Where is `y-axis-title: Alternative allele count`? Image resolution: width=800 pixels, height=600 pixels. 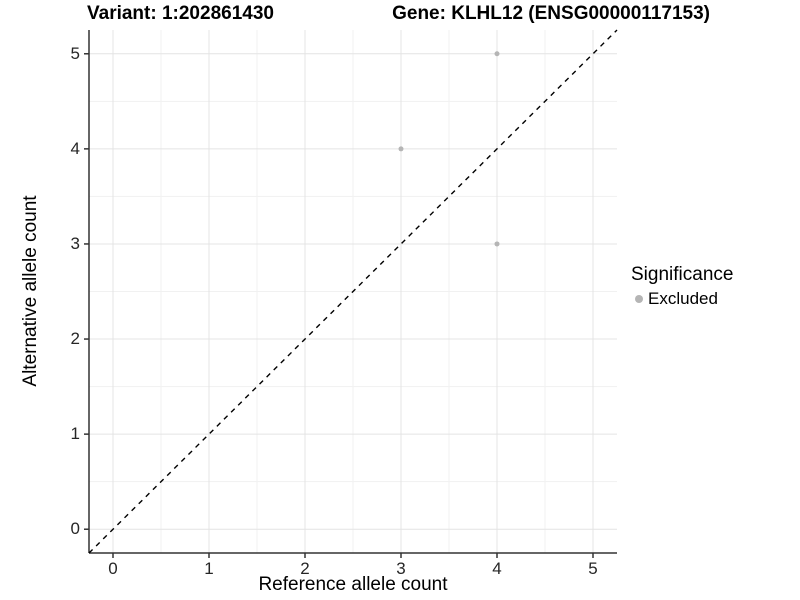 y-axis-title: Alternative allele count is located at coordinates (30, 291).